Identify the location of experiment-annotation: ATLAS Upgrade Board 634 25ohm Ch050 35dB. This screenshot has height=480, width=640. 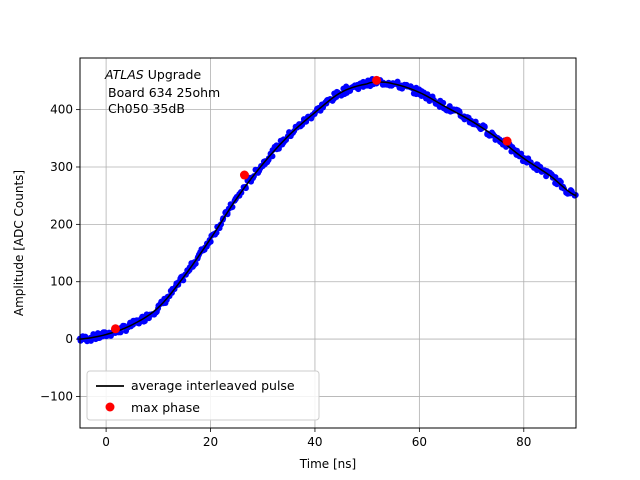
(162, 91).